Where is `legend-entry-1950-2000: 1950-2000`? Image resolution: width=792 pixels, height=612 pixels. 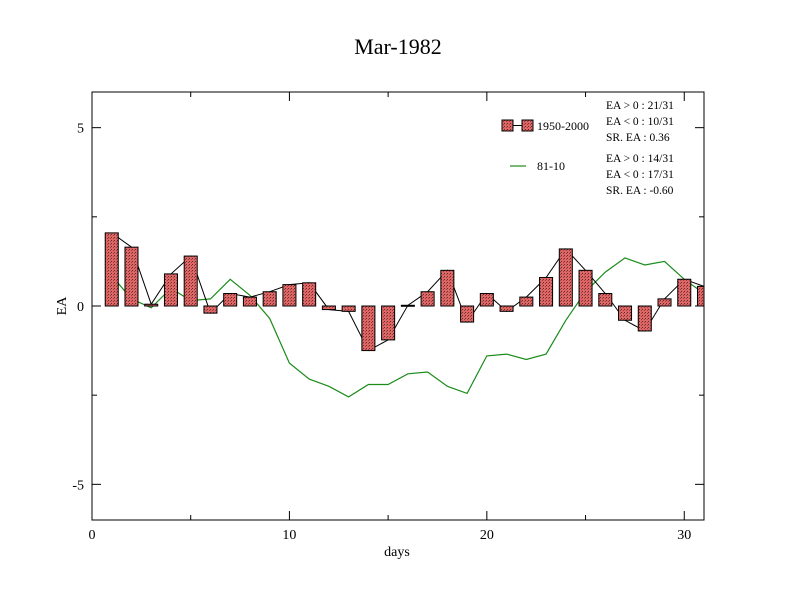
legend-entry-1950-2000: 1950-2000 is located at coordinates (545, 126).